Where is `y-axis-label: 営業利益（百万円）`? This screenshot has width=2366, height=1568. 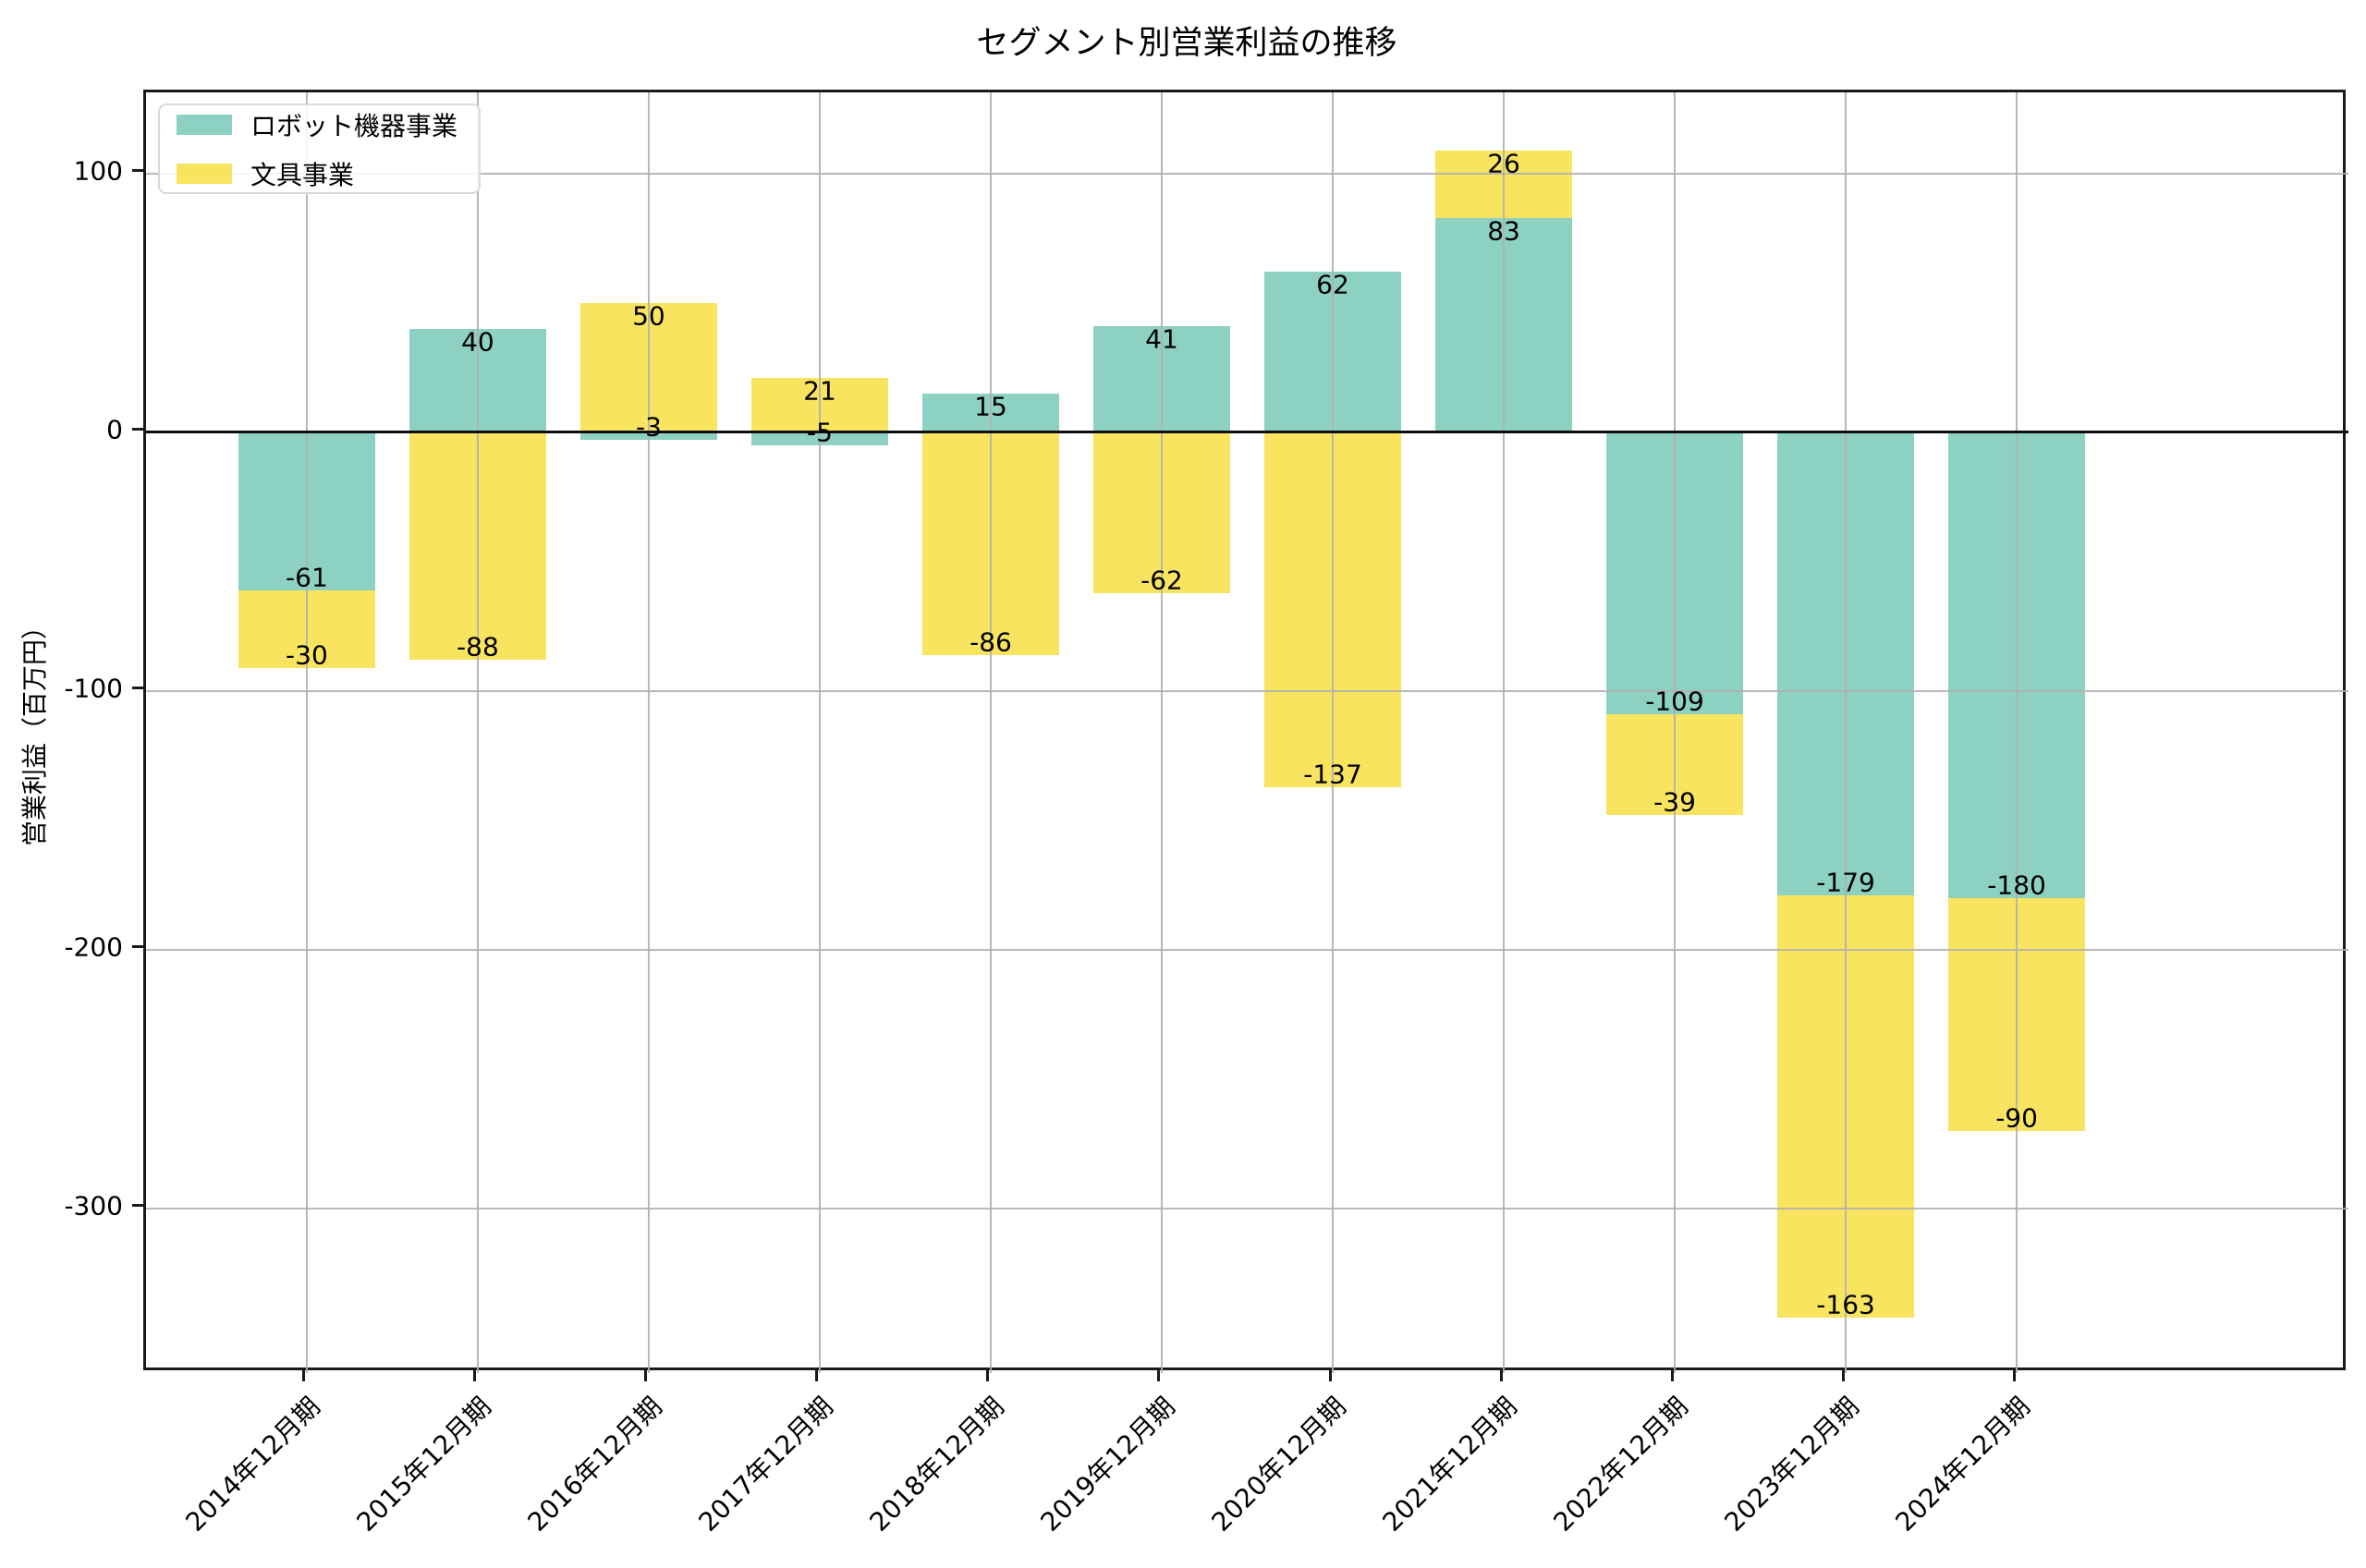 y-axis-label: 営業利益（百万円） is located at coordinates (34, 730).